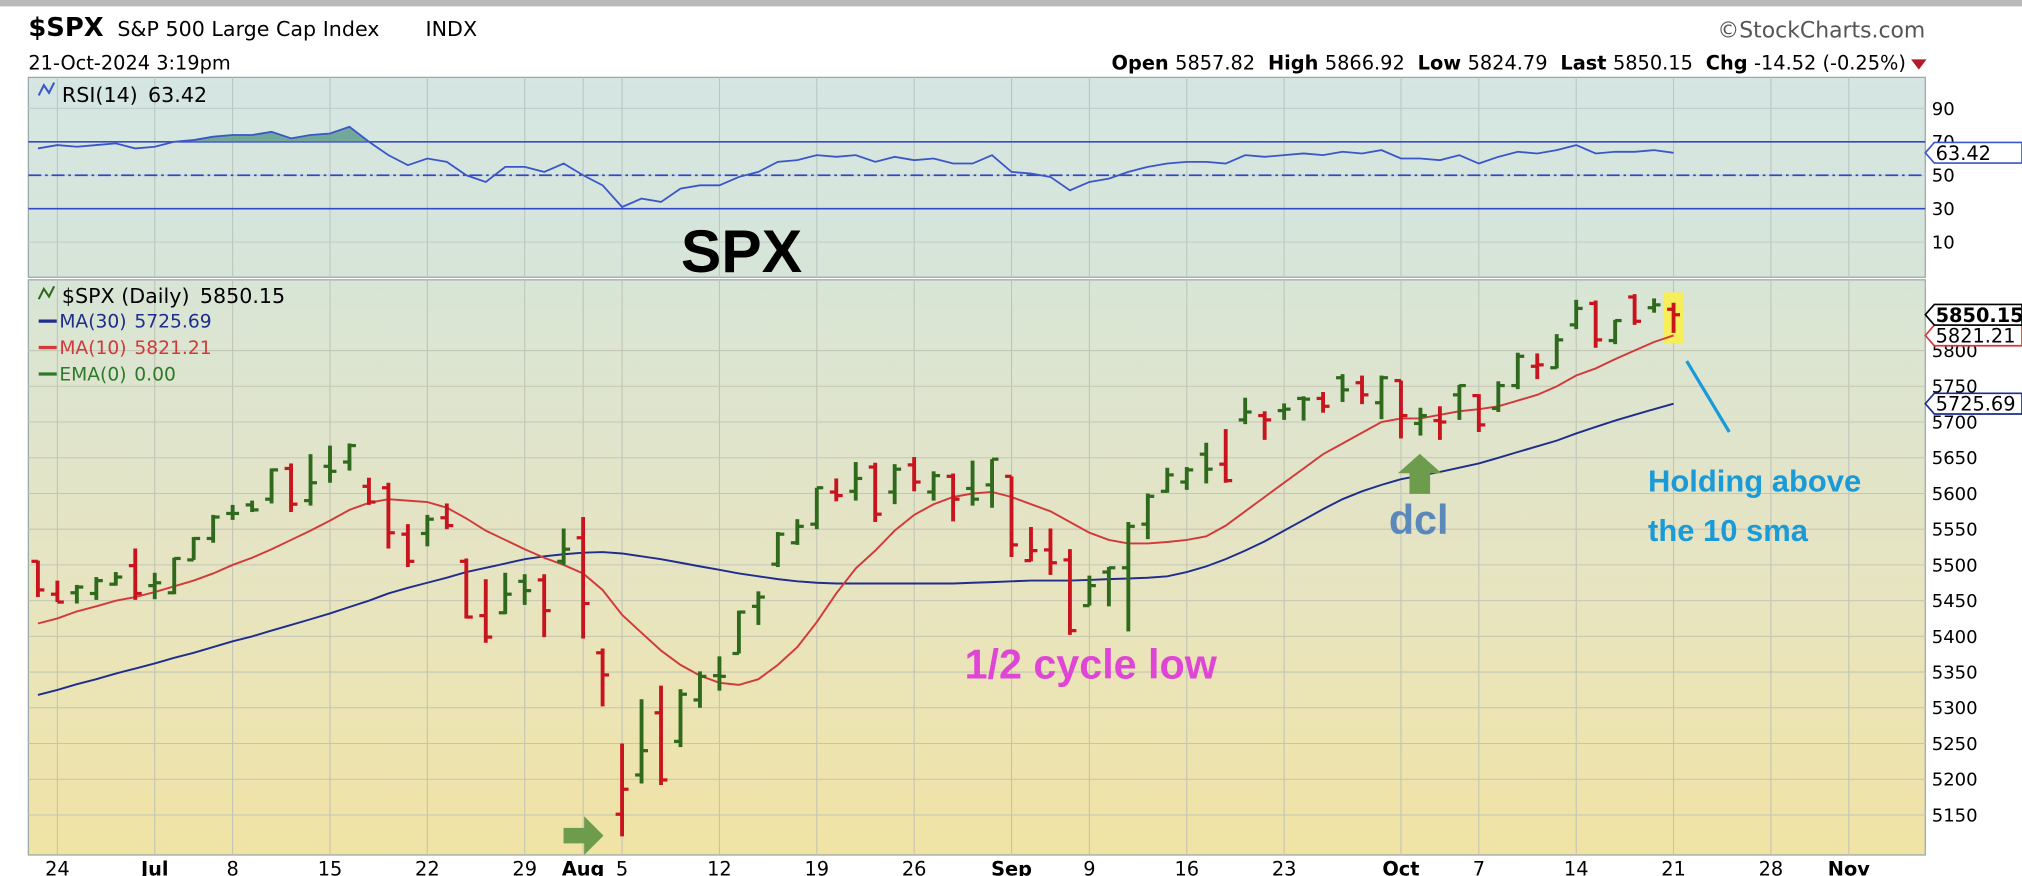 The width and height of the screenshot is (2022, 876). I want to click on x-tick-label: 15, so click(330, 867).